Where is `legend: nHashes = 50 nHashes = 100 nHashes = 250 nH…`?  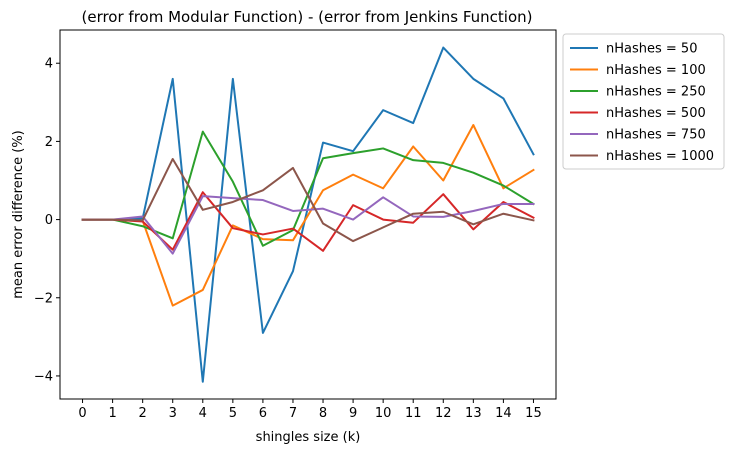 legend: nHashes = 50 nHashes = 100 nHashes = 250 nH… is located at coordinates (643, 101).